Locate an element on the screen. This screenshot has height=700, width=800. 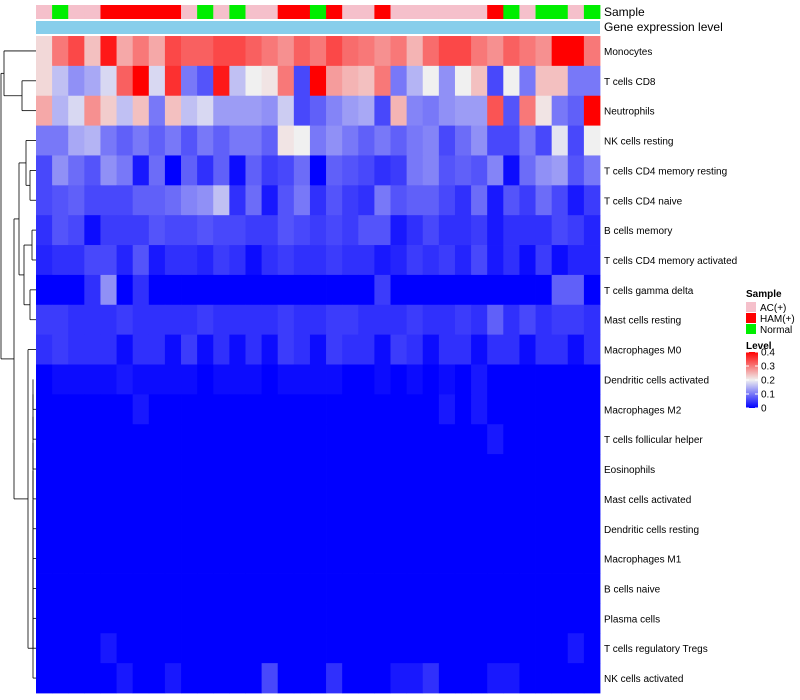
row-label: T cells gamma delta is located at coordinates (649, 291).